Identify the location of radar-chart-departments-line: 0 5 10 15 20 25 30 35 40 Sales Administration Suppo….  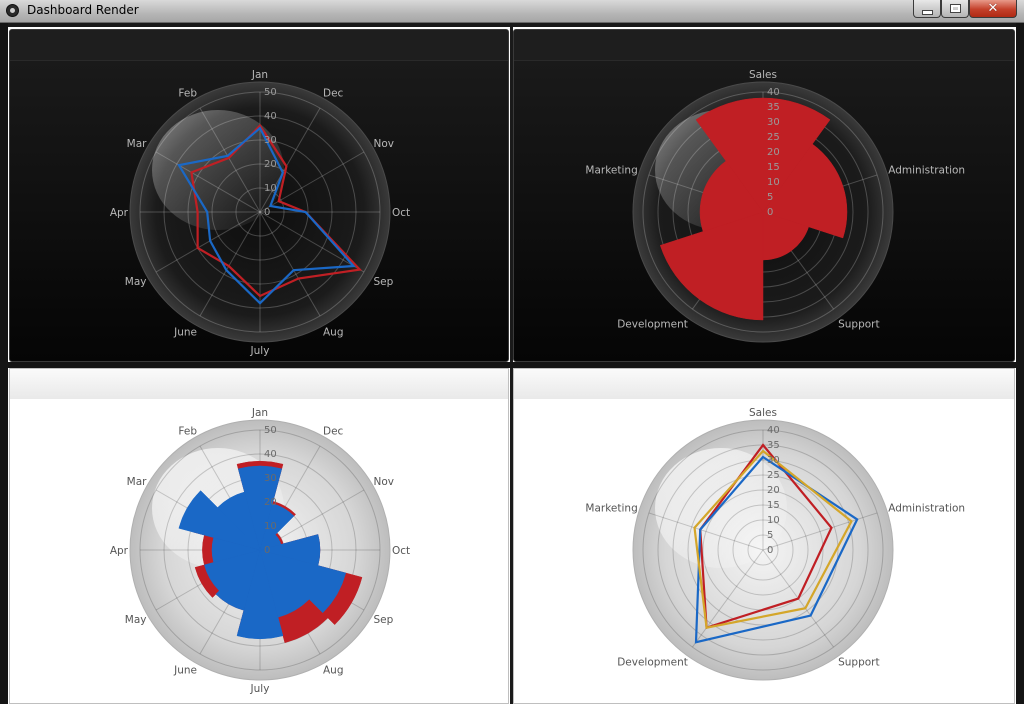
(775, 544).